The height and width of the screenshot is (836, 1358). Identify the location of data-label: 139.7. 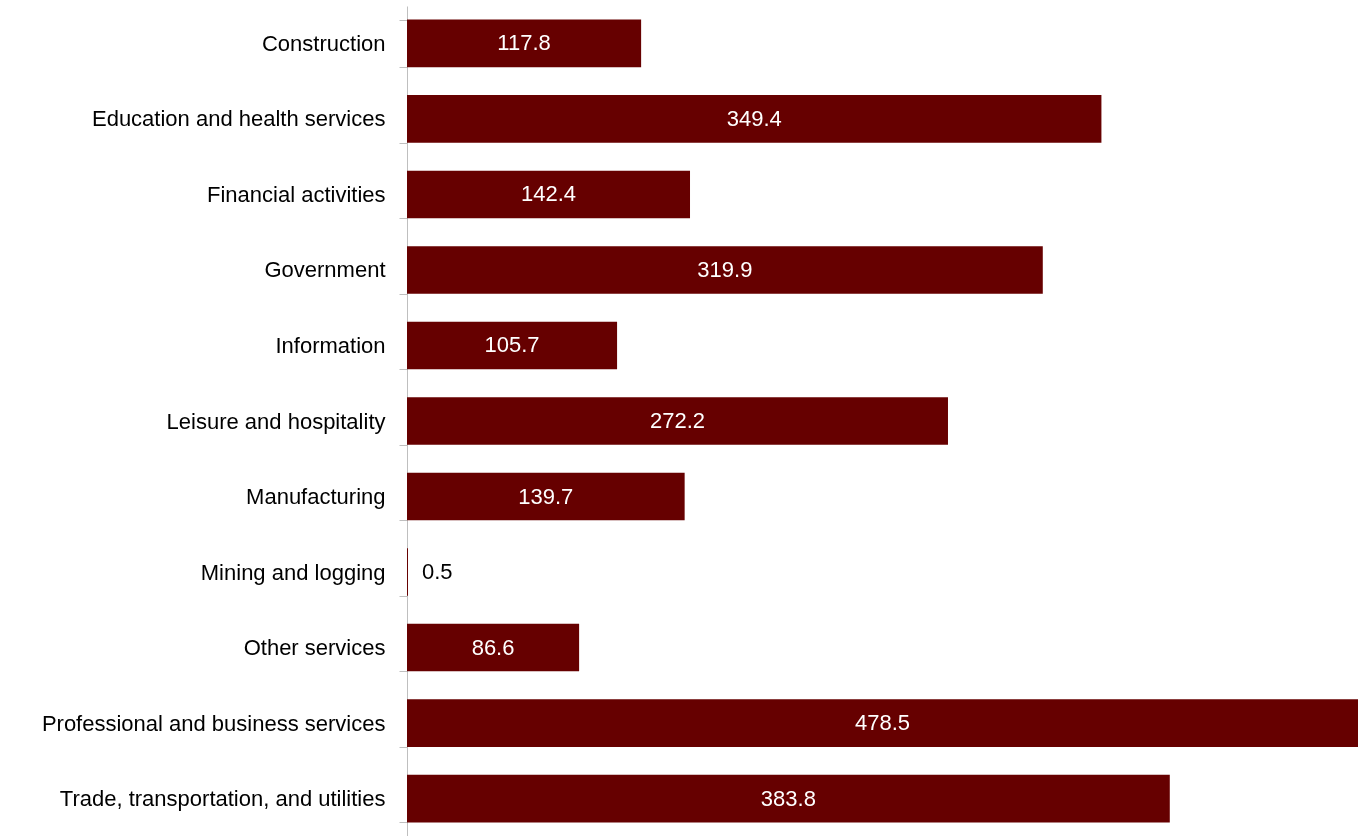
(546, 496).